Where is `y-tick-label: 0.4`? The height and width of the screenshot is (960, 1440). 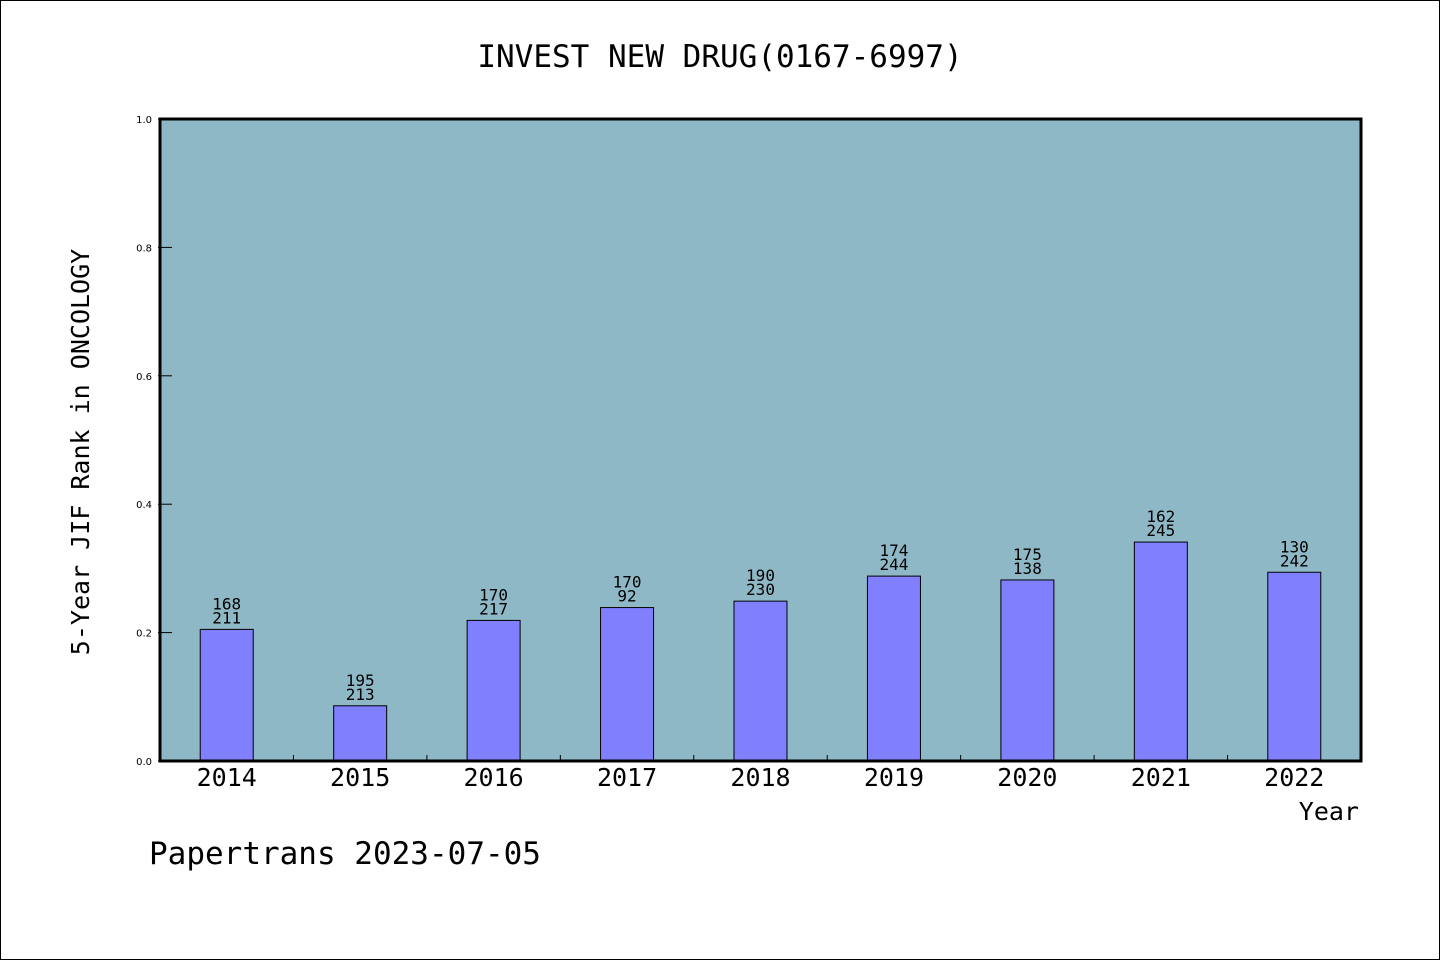
y-tick-label: 0.4 is located at coordinates (144, 505).